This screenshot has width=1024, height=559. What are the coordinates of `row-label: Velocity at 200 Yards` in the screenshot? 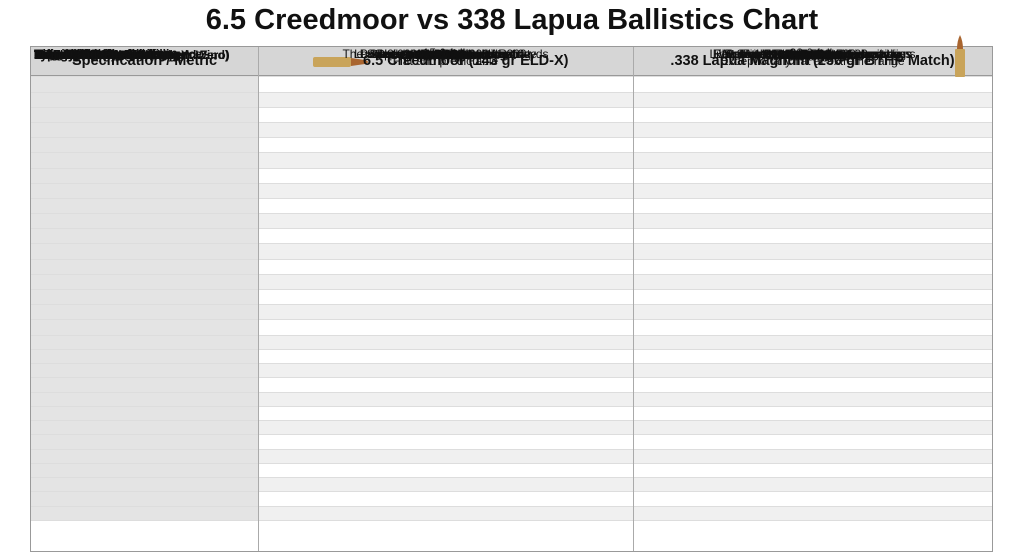 It's located at (93, 54).